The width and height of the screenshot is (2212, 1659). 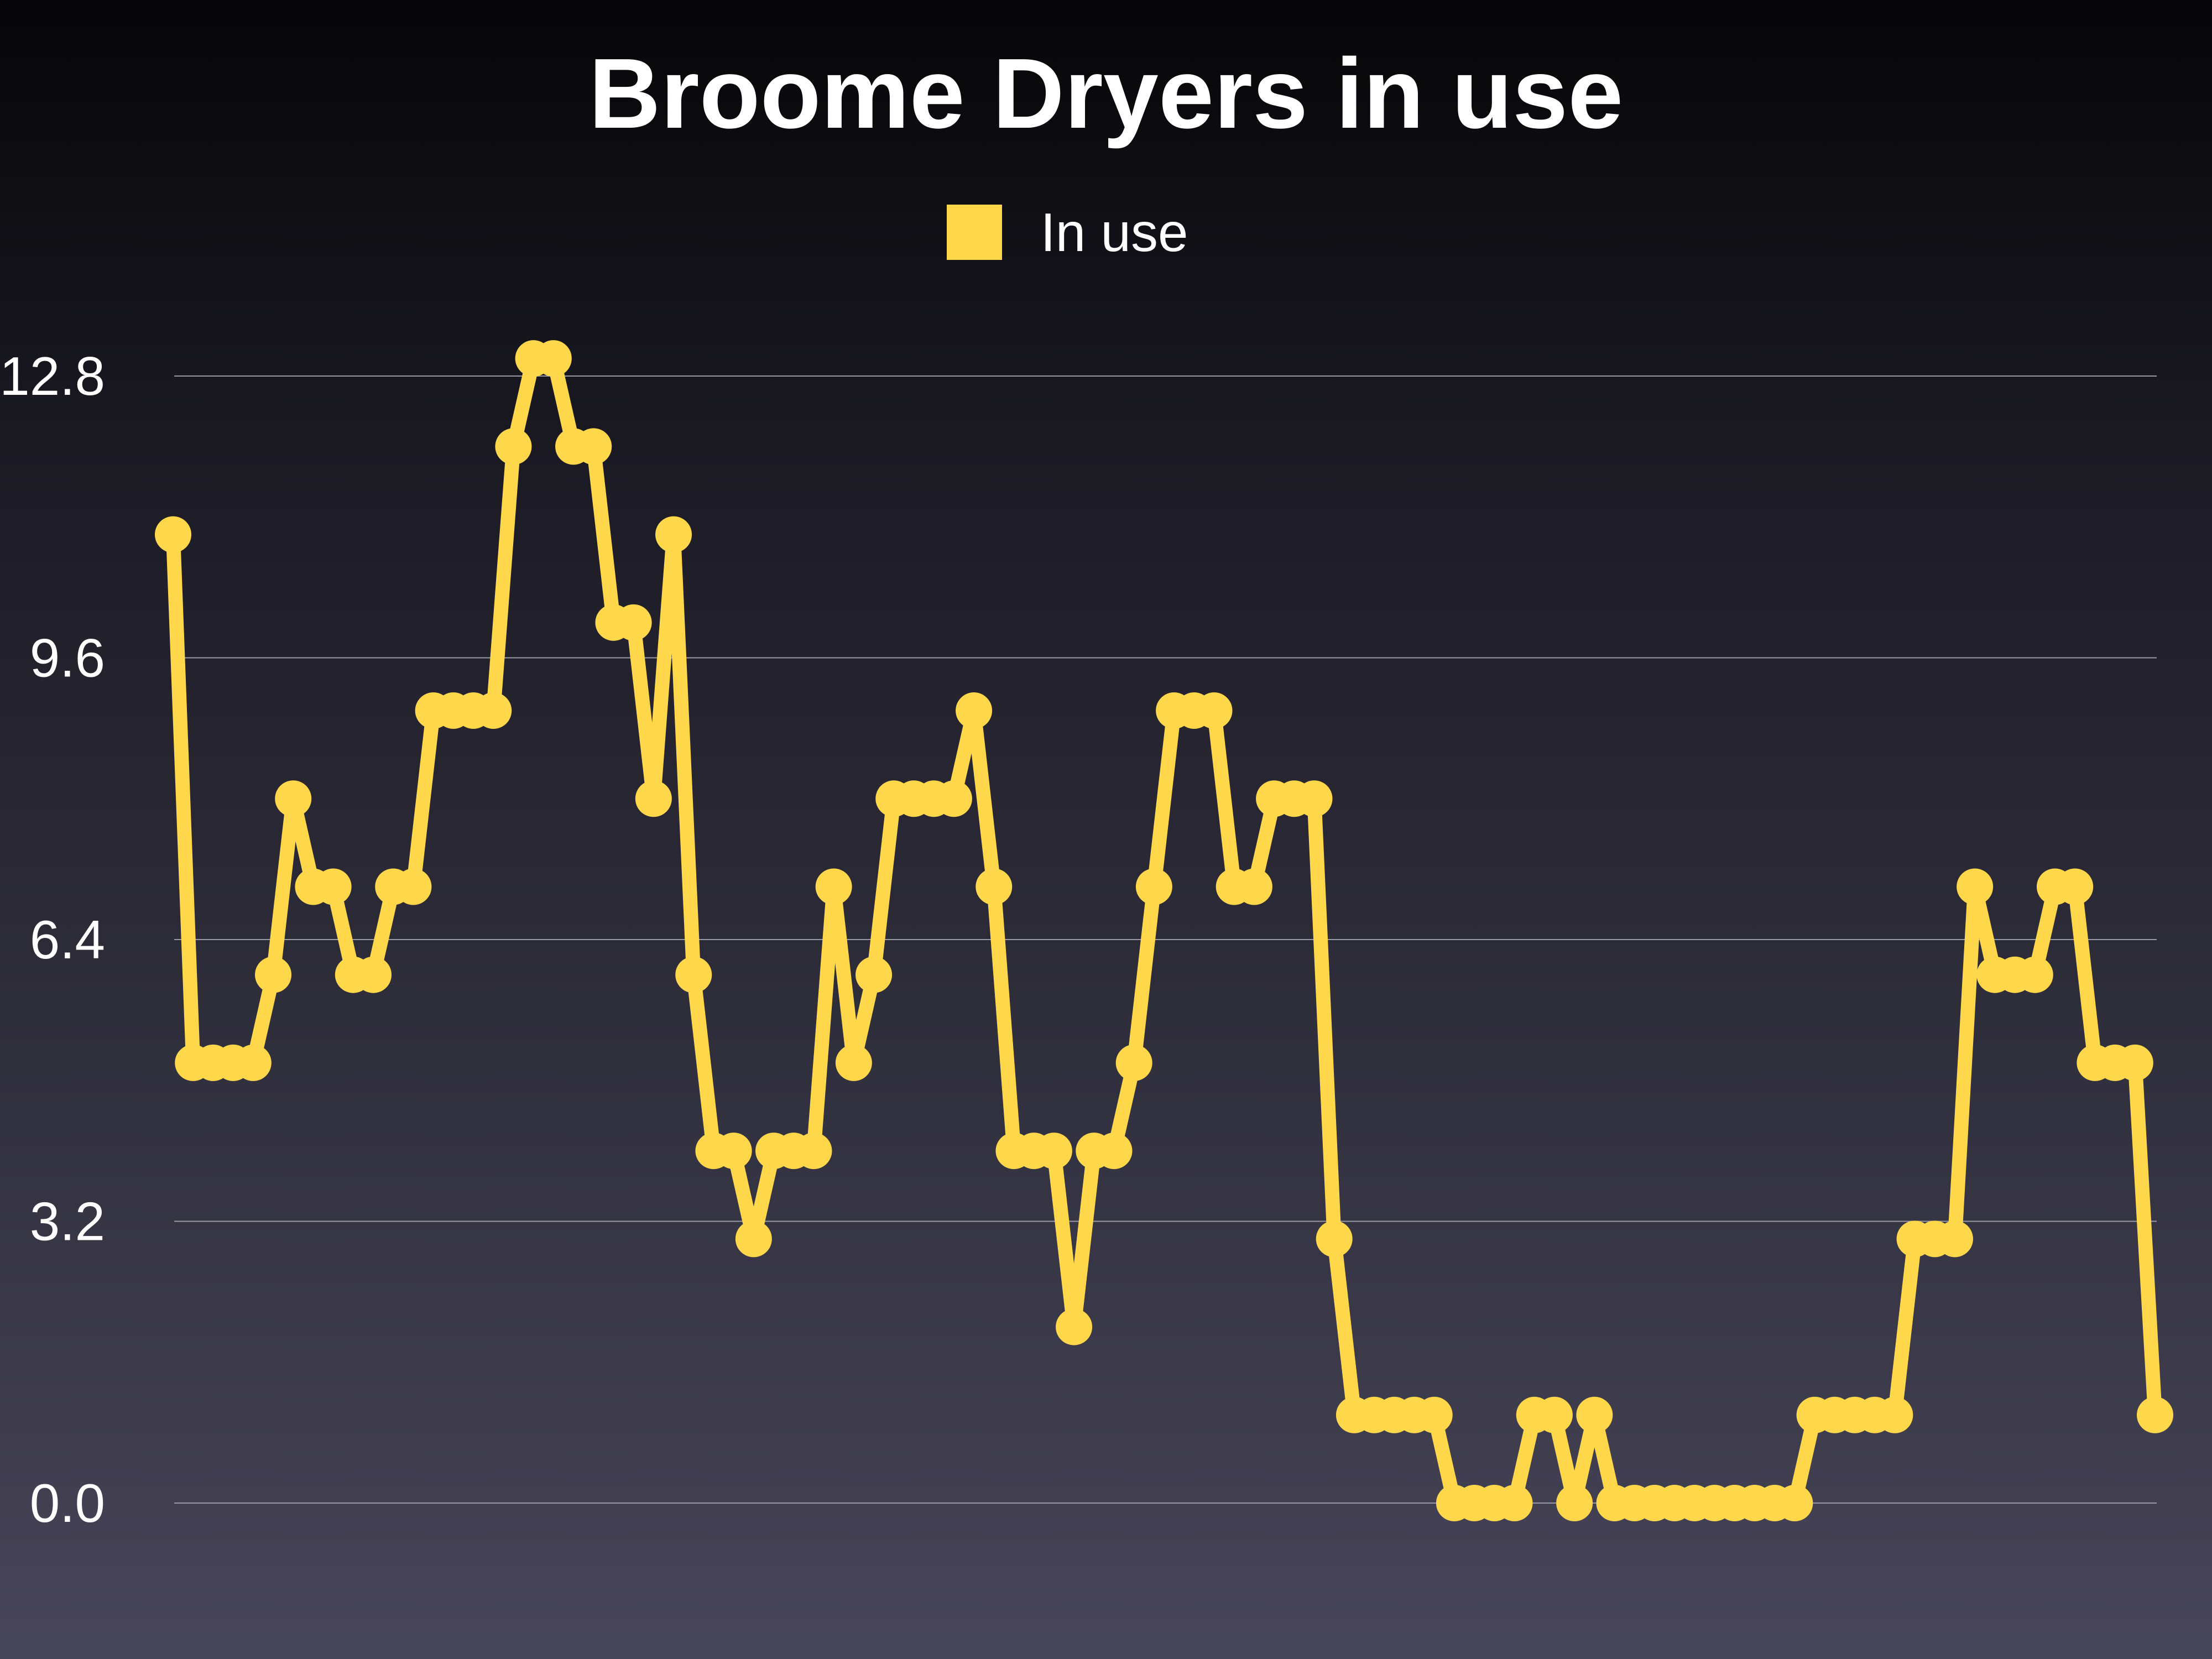 I want to click on legend-label: In use, so click(x=1114, y=232).